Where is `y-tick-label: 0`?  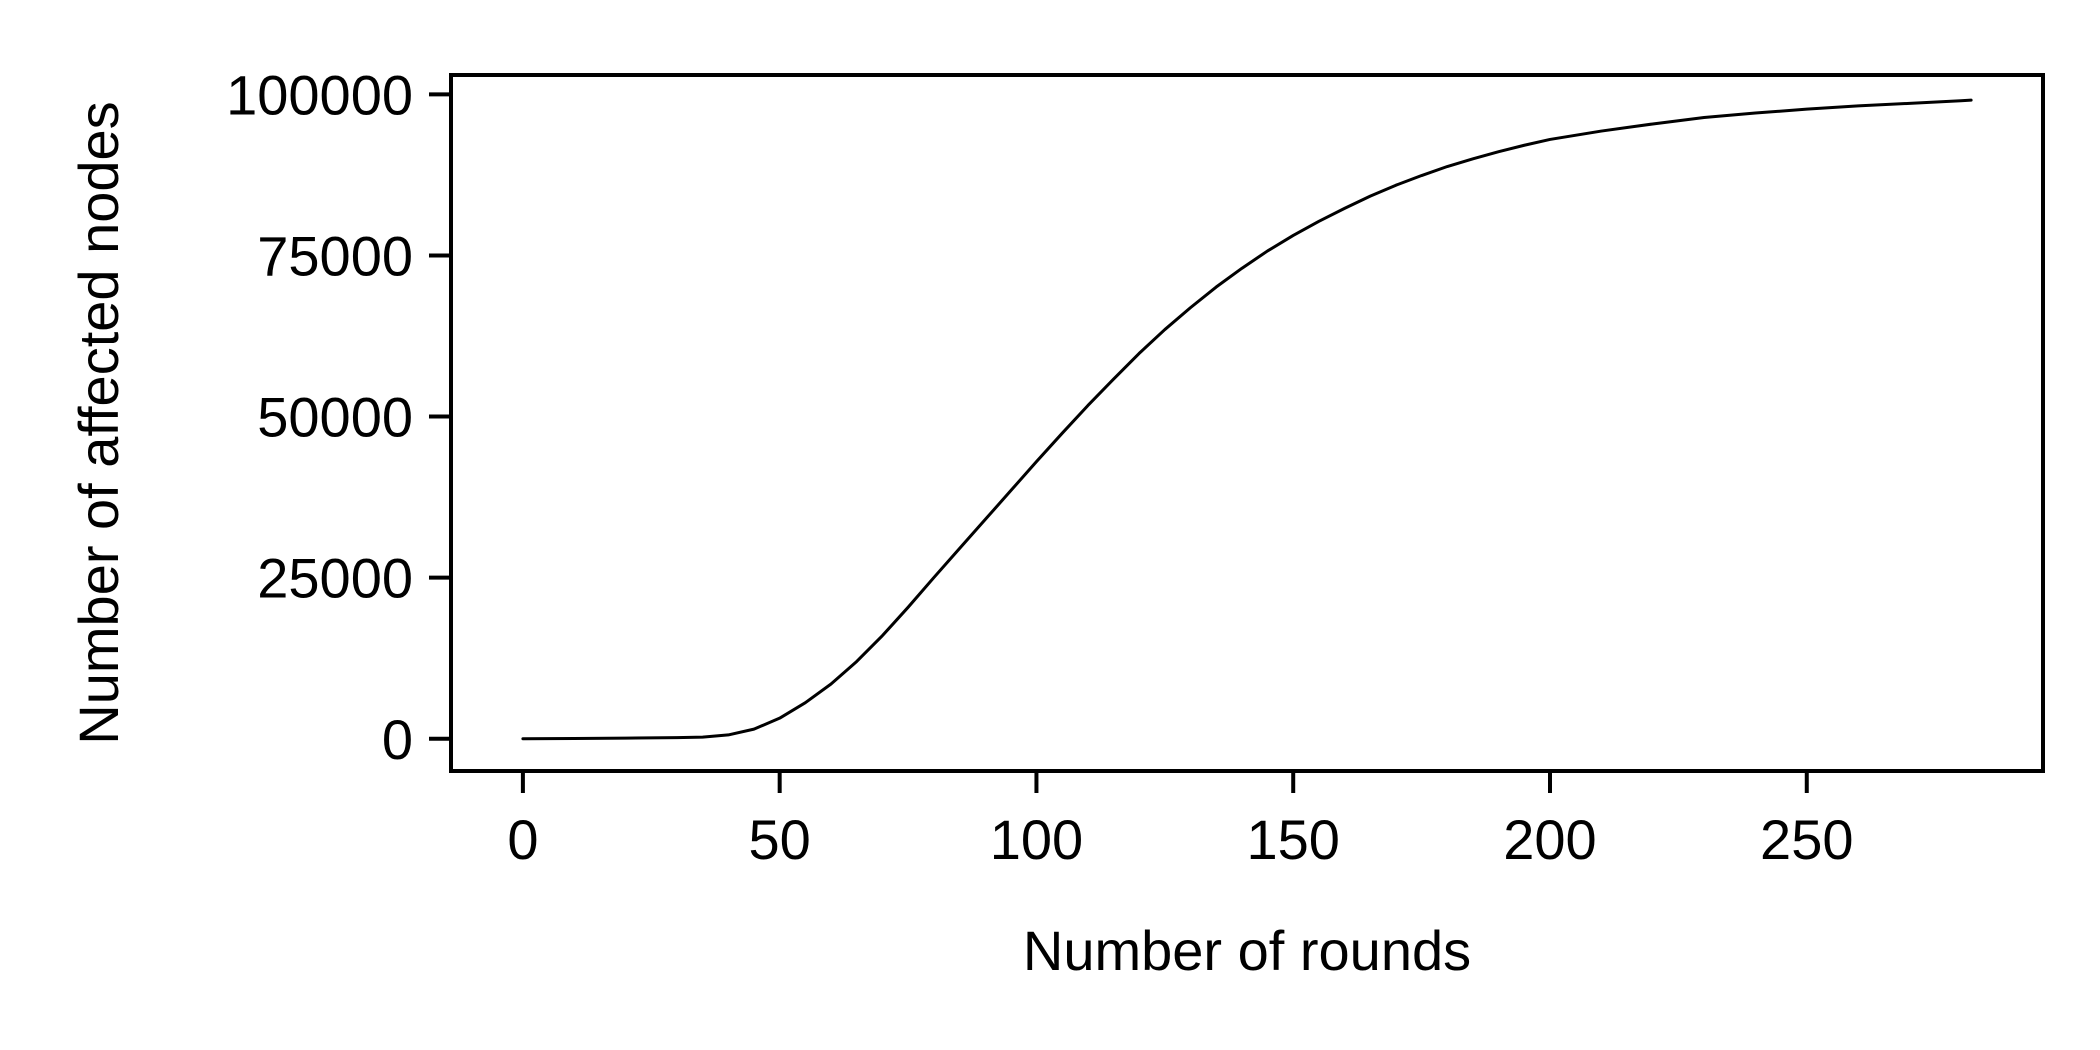
y-tick-label: 0 is located at coordinates (397, 739).